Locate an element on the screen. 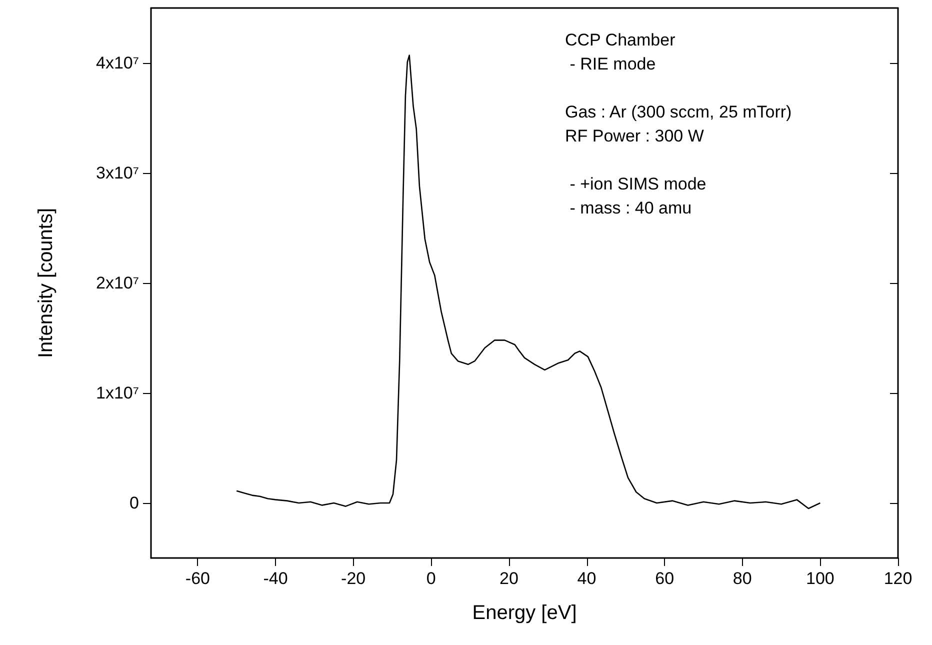  annotation: Gas : Ar (300 sccm, 25 mTorr) RF Power : 300 W is located at coordinates (678, 124).